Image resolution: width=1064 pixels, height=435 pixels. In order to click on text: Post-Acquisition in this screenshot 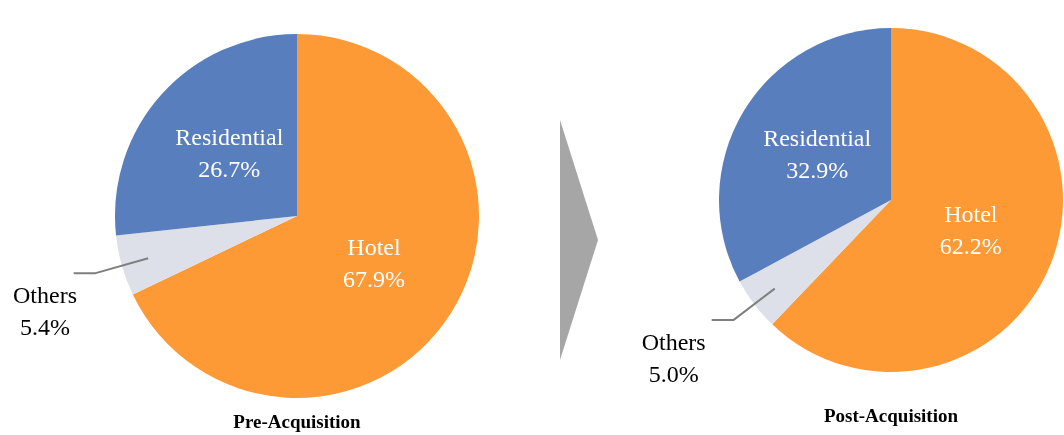, I will do `click(891, 415)`.